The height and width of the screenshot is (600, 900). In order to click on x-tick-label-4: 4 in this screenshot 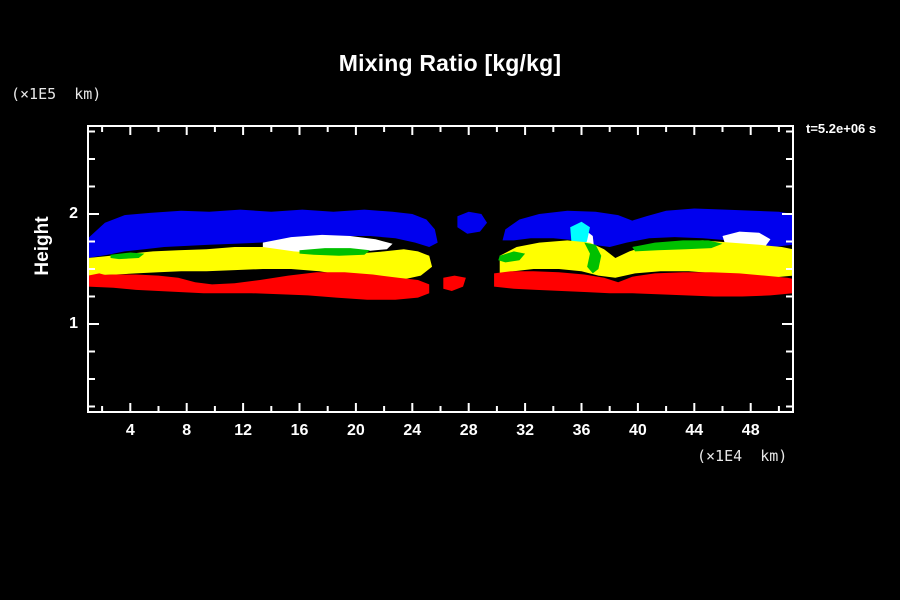, I will do `click(130, 430)`.